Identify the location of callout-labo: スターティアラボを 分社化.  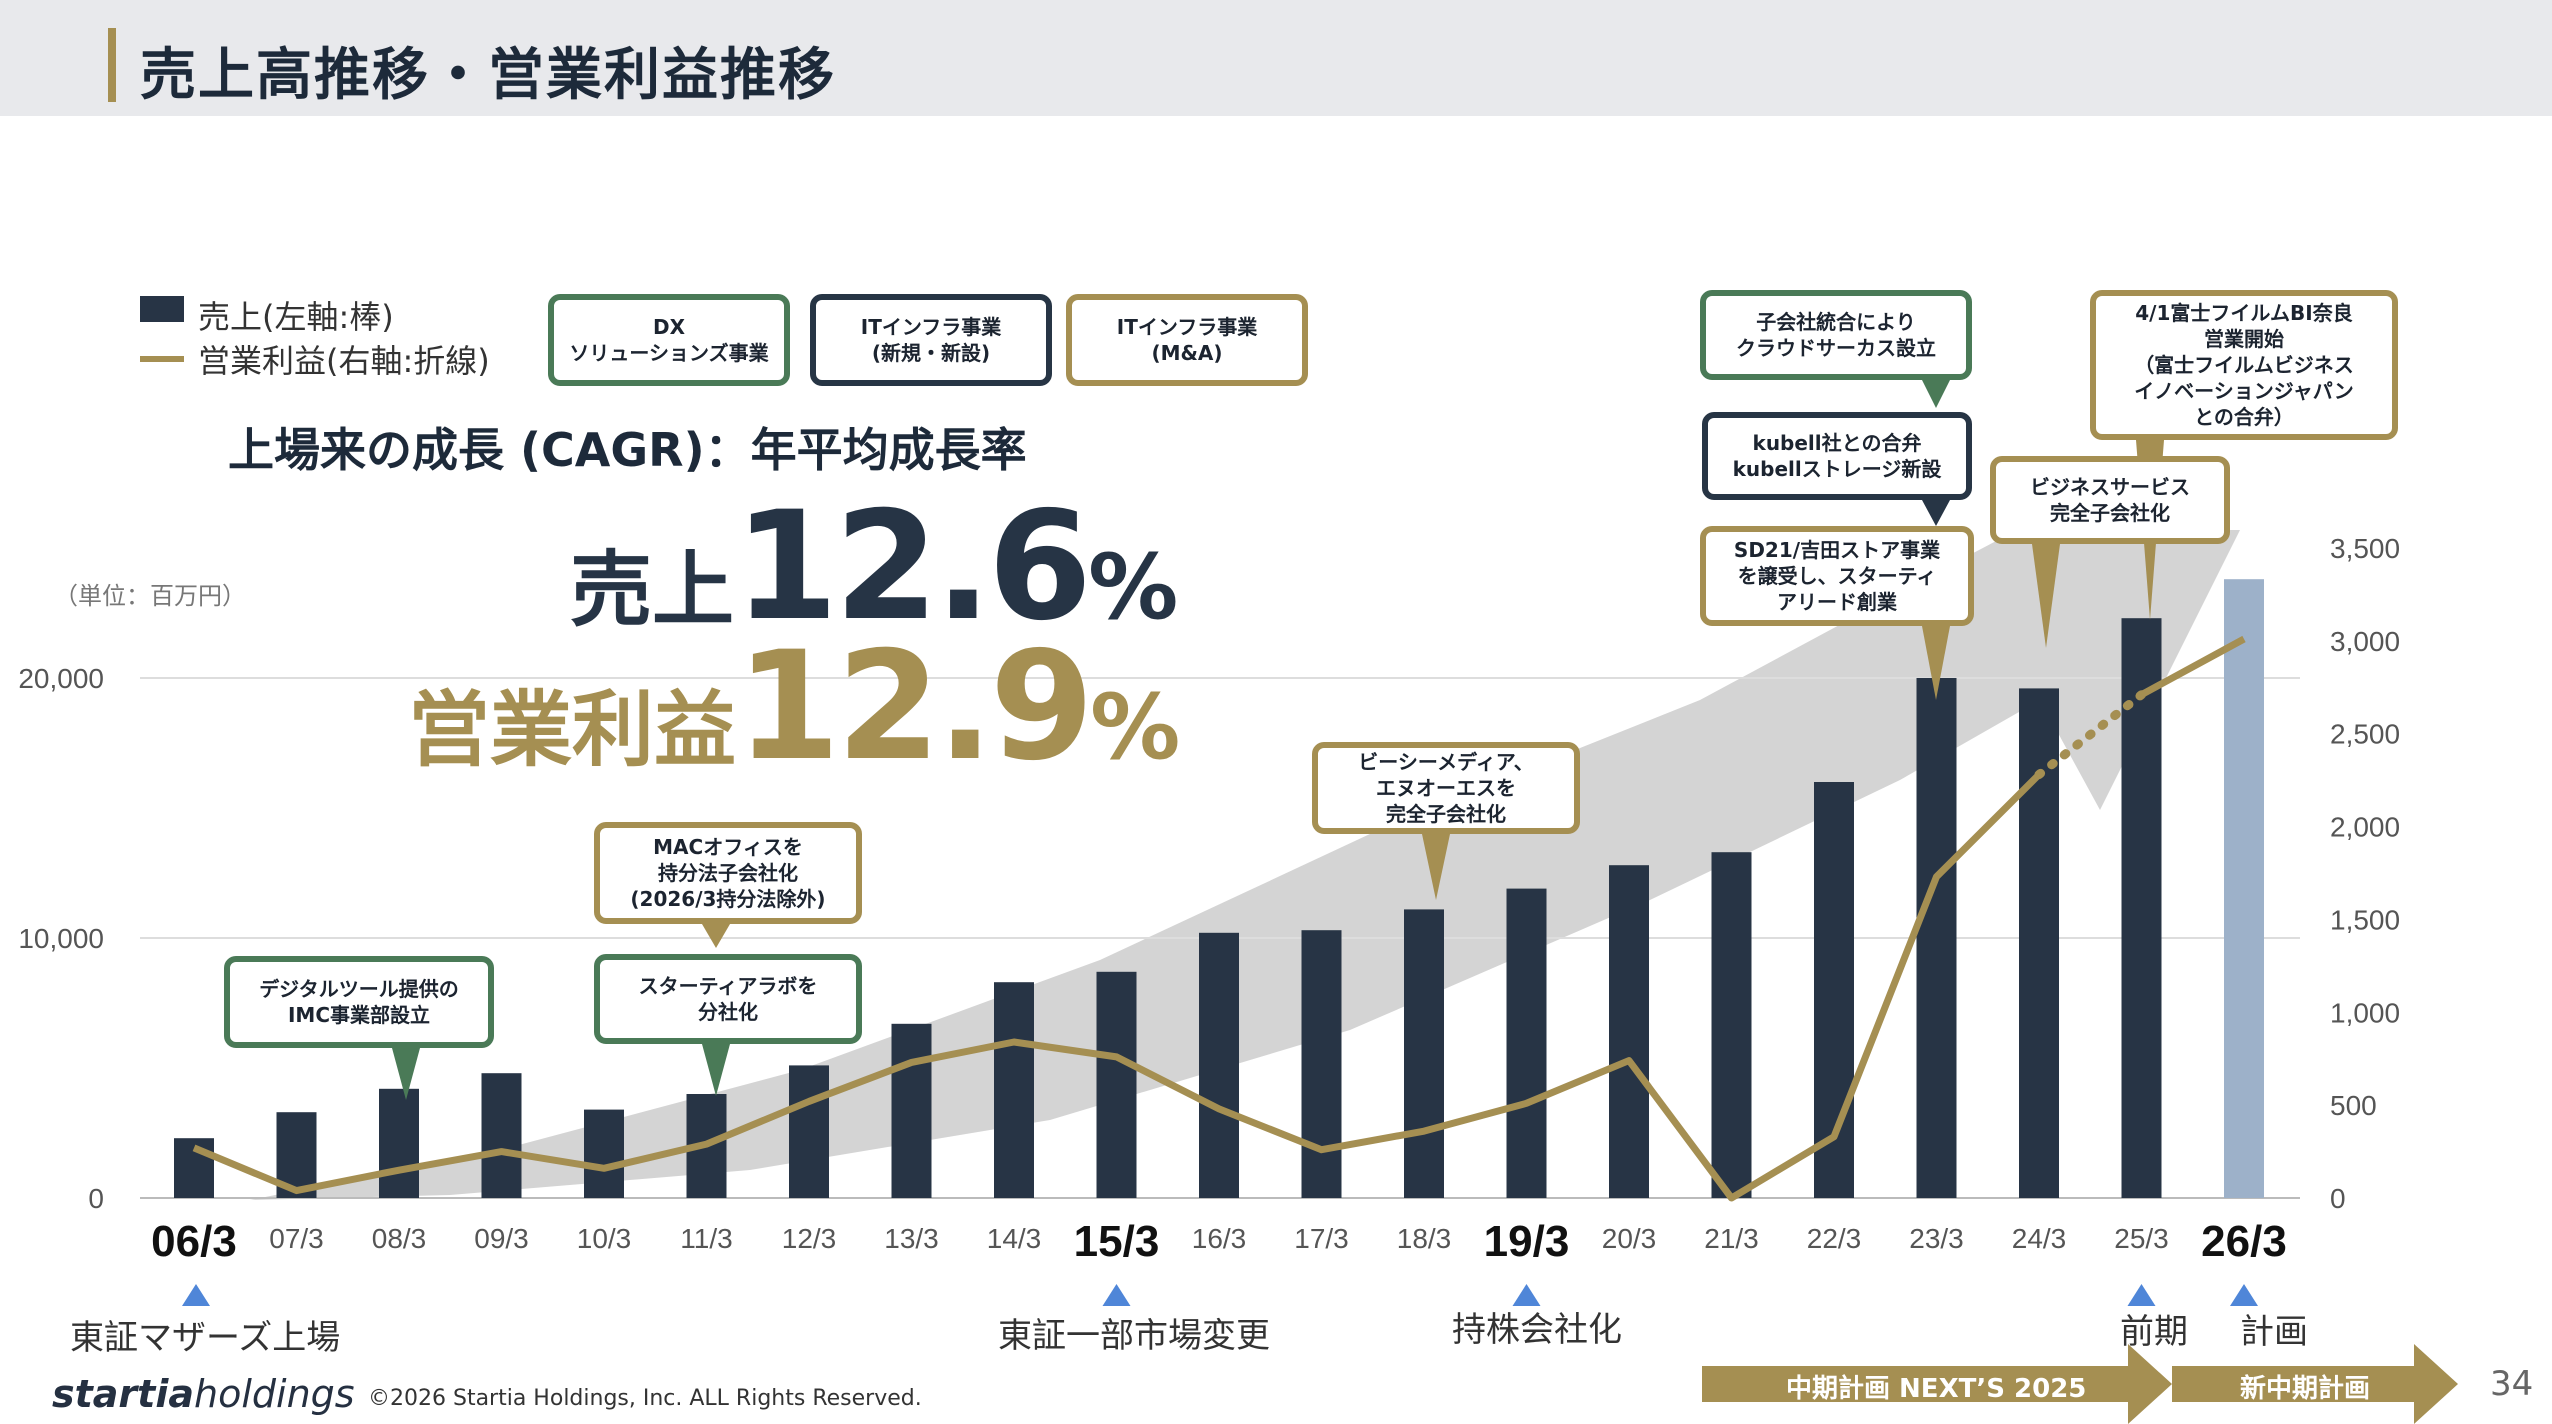
(728, 999).